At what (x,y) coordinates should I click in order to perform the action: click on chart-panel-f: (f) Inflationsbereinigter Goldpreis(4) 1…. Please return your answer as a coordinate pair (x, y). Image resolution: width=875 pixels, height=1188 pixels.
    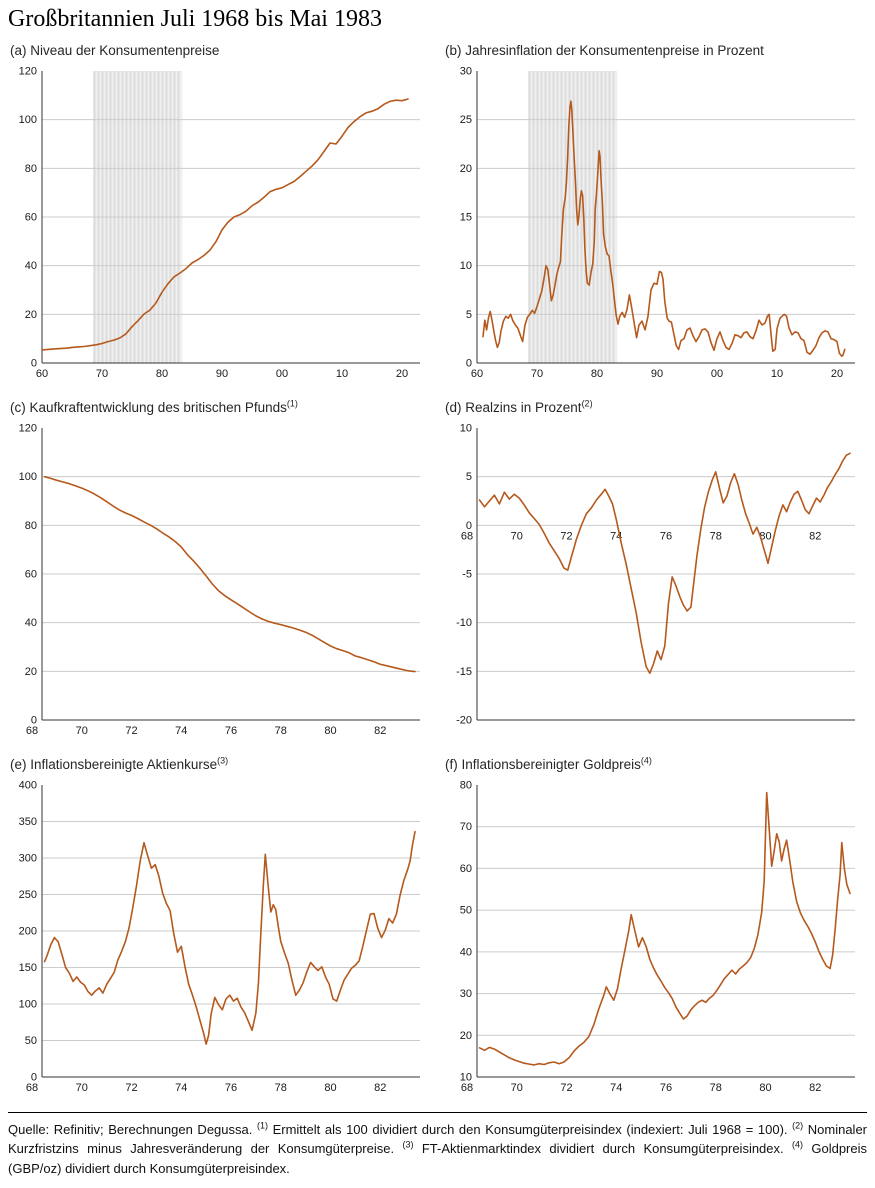
    Looking at the image, I should click on (655, 928).